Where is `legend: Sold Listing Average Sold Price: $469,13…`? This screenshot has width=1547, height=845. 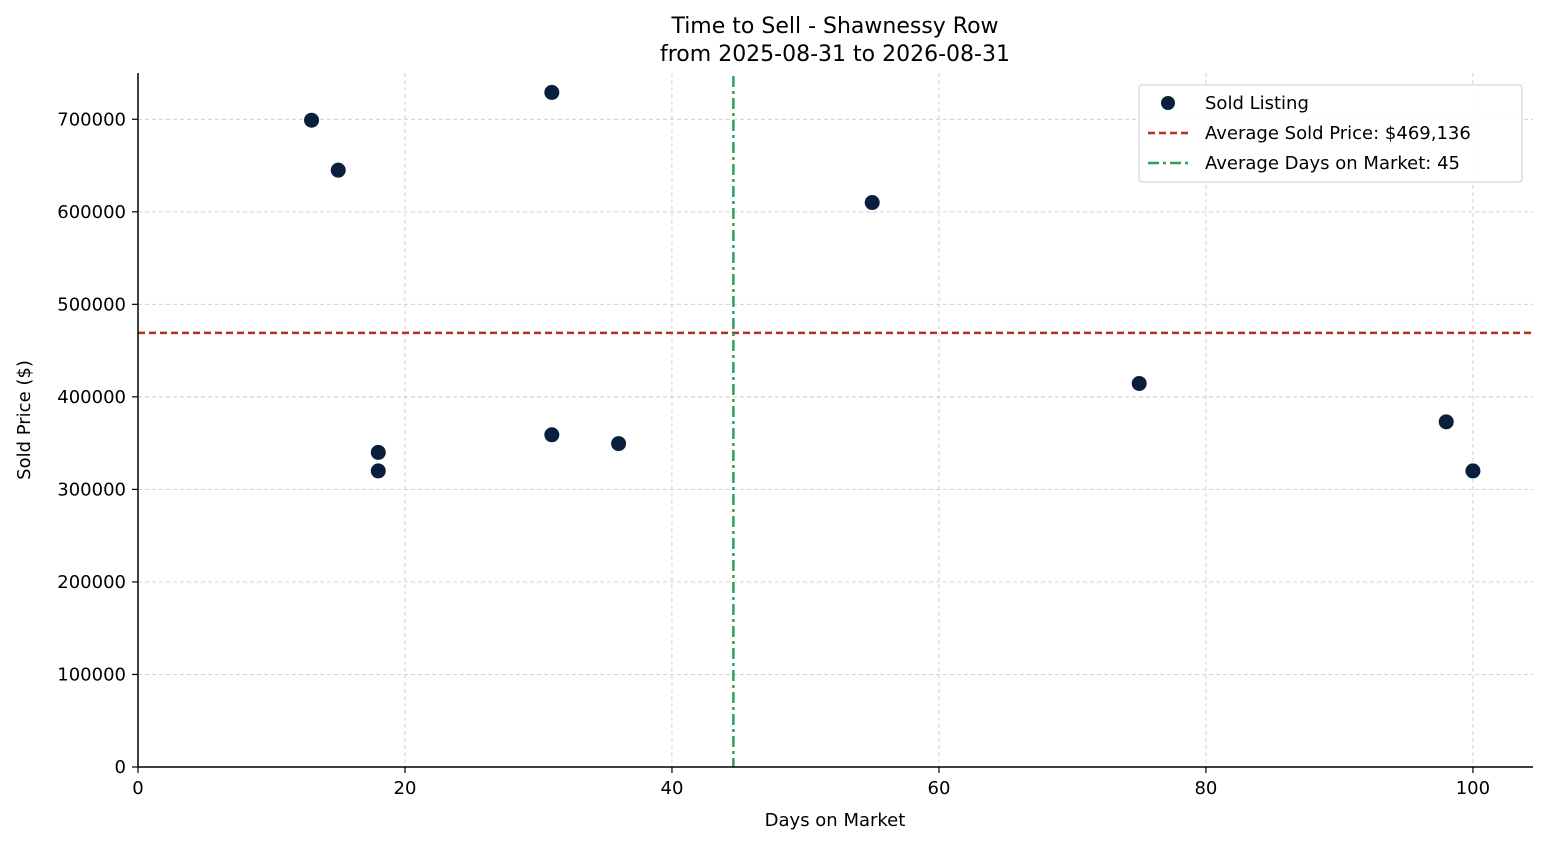
legend: Sold Listing Average Sold Price: $469,13… is located at coordinates (1330, 133).